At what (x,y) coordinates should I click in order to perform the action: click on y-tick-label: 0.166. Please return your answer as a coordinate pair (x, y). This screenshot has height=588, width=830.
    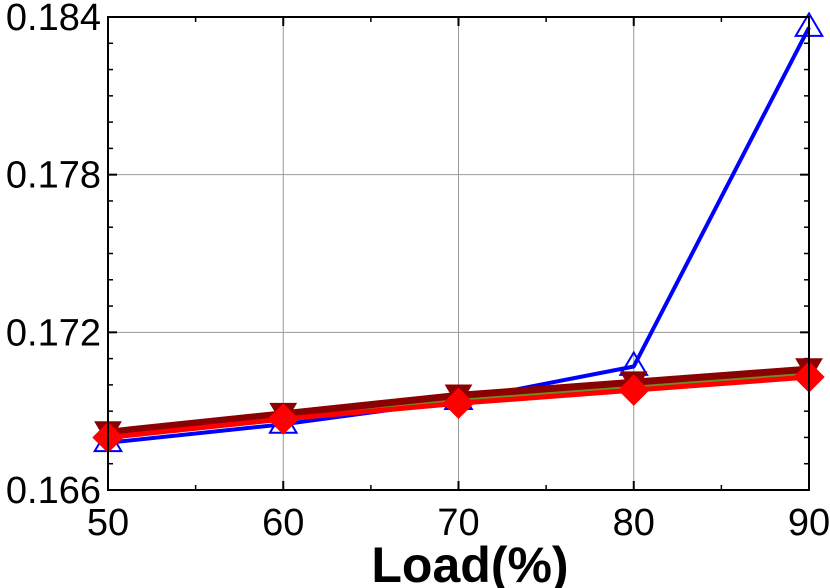
    Looking at the image, I should click on (53, 491).